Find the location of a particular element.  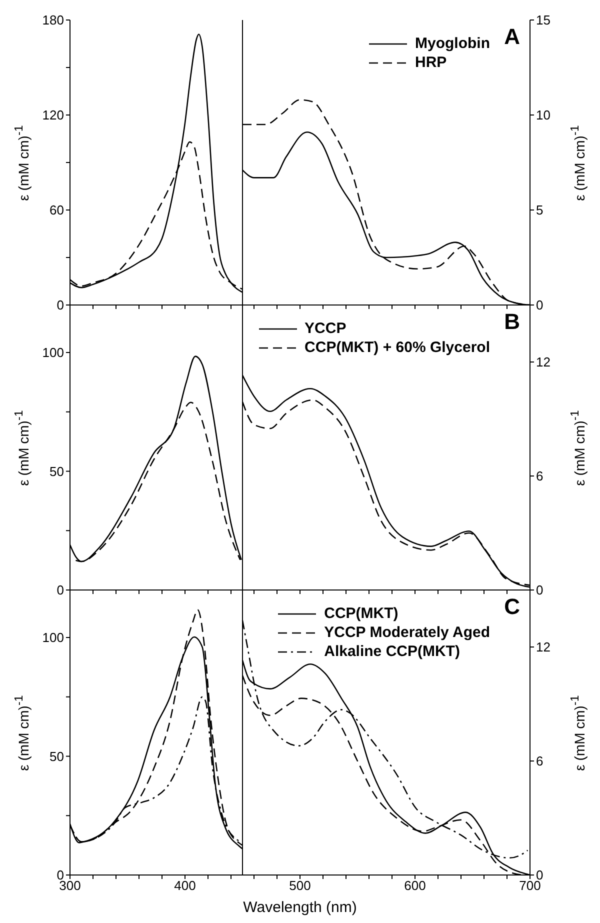

x-tick-label: 400 is located at coordinates (185, 886).